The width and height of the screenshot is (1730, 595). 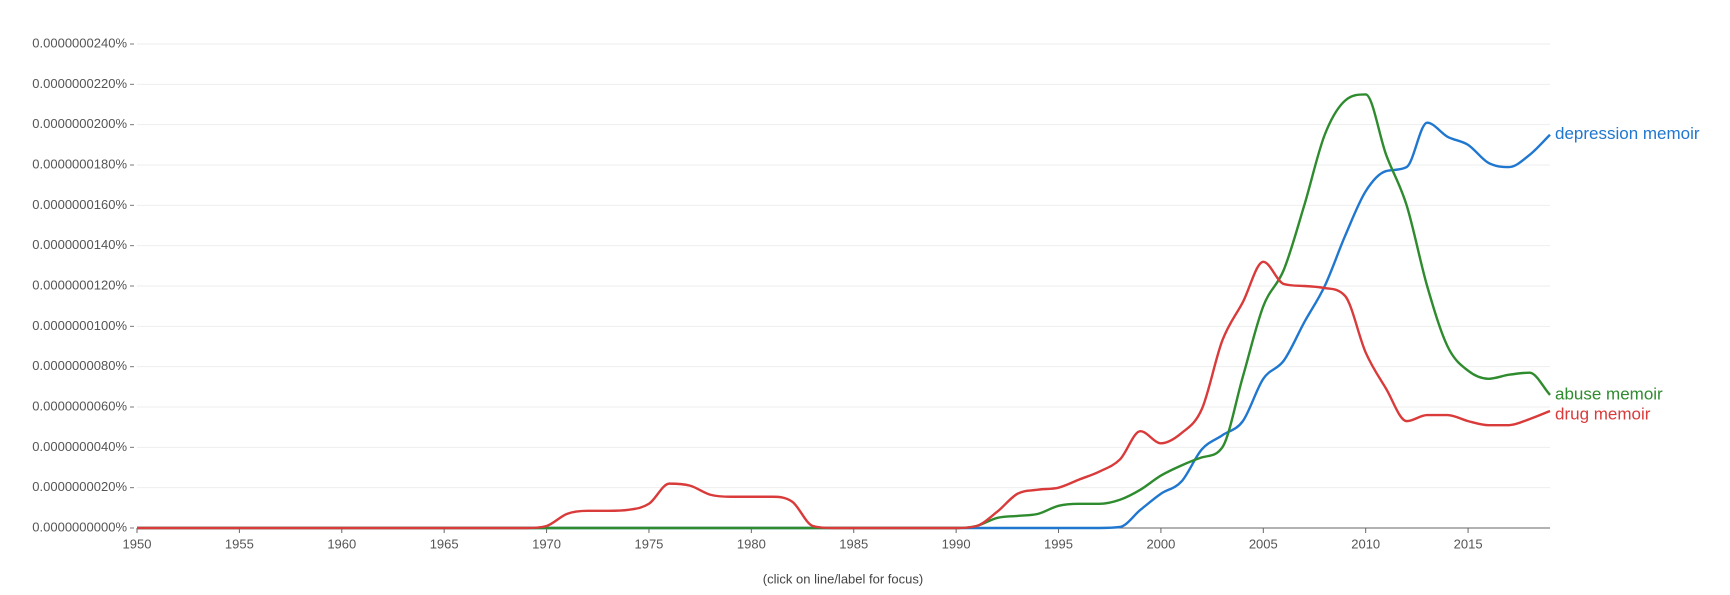 I want to click on y-tick-label: 0.0000000080%, so click(x=79, y=365).